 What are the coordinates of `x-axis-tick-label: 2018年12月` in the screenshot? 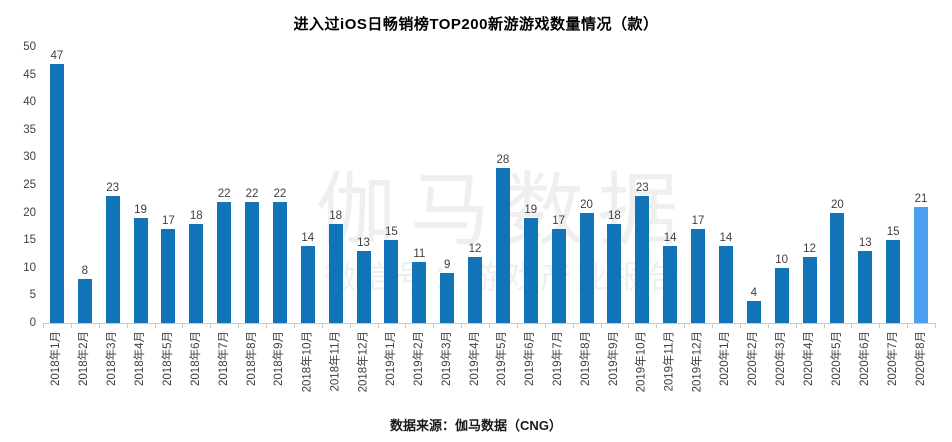 It's located at (363, 362).